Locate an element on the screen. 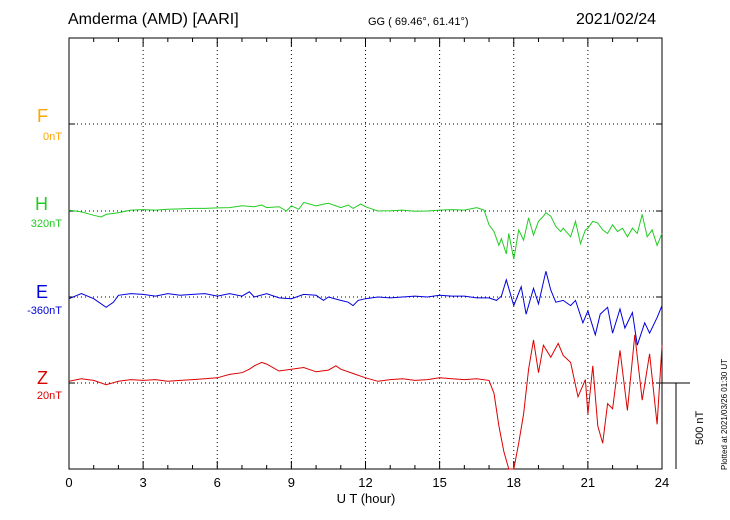 The width and height of the screenshot is (730, 520). x-tick-label: 12 is located at coordinates (365, 482).